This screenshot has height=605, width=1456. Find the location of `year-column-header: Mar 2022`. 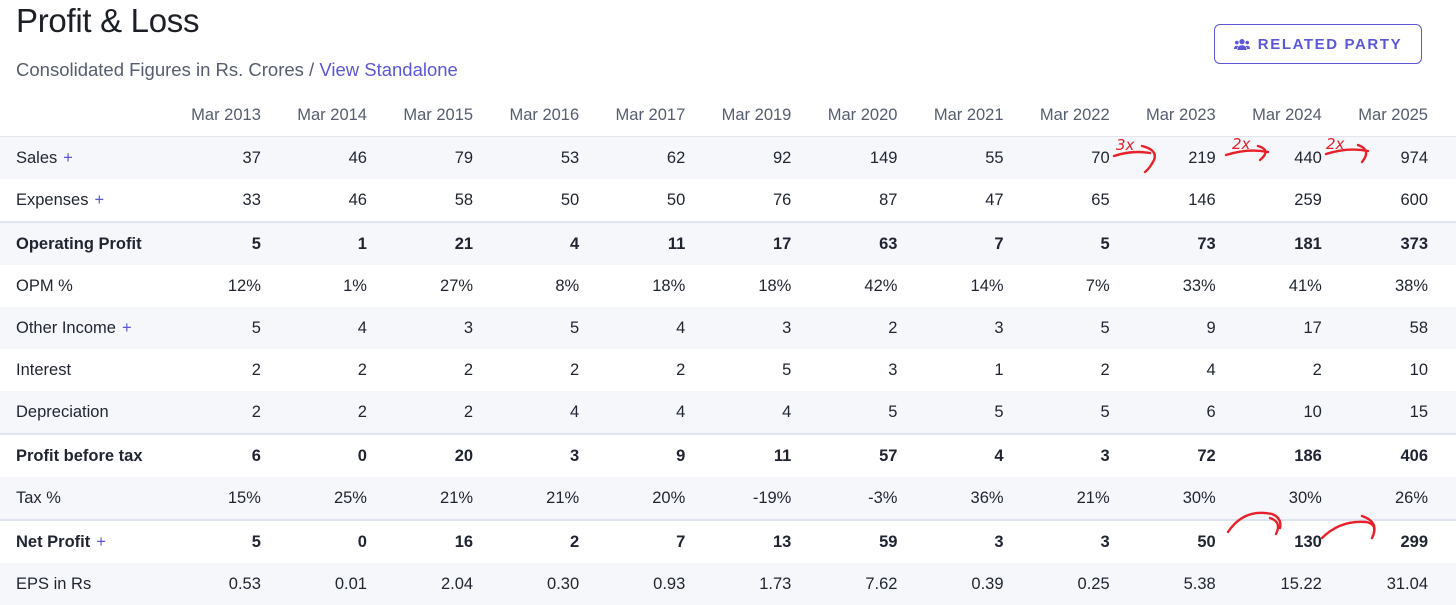

year-column-header: Mar 2022 is located at coordinates (1084, 115).